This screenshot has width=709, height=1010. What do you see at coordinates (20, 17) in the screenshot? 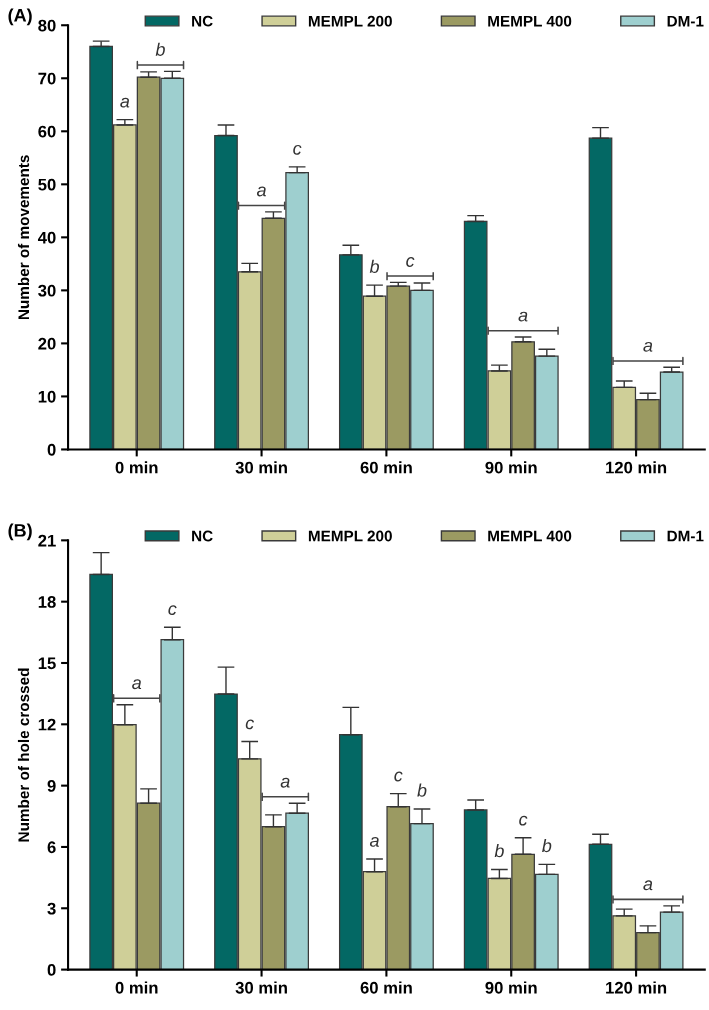
I see `chart-title: (A)` at bounding box center [20, 17].